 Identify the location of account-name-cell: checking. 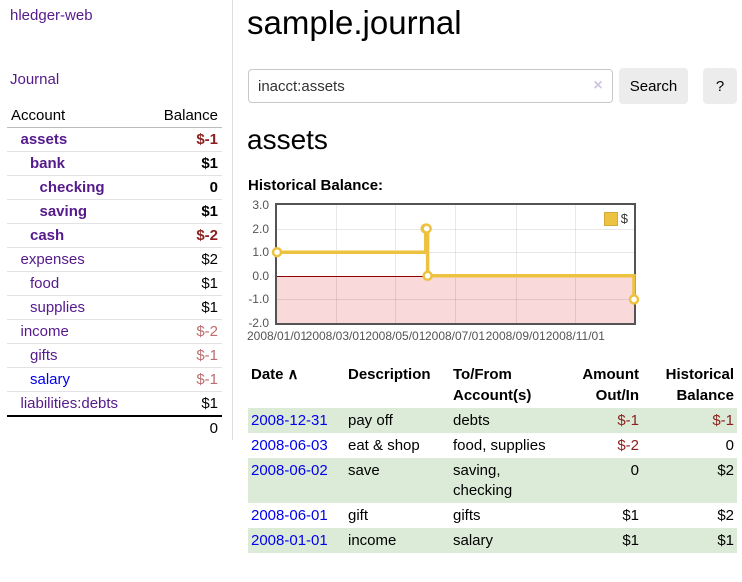
(77, 187).